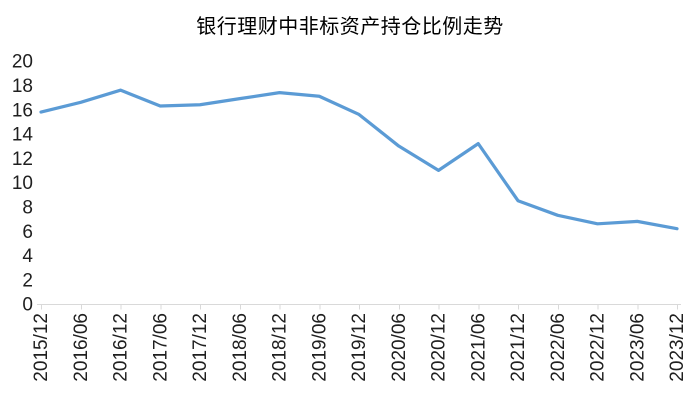 The height and width of the screenshot is (401, 700). Describe the element at coordinates (22, 86) in the screenshot. I see `y-axis-label: 18` at that location.